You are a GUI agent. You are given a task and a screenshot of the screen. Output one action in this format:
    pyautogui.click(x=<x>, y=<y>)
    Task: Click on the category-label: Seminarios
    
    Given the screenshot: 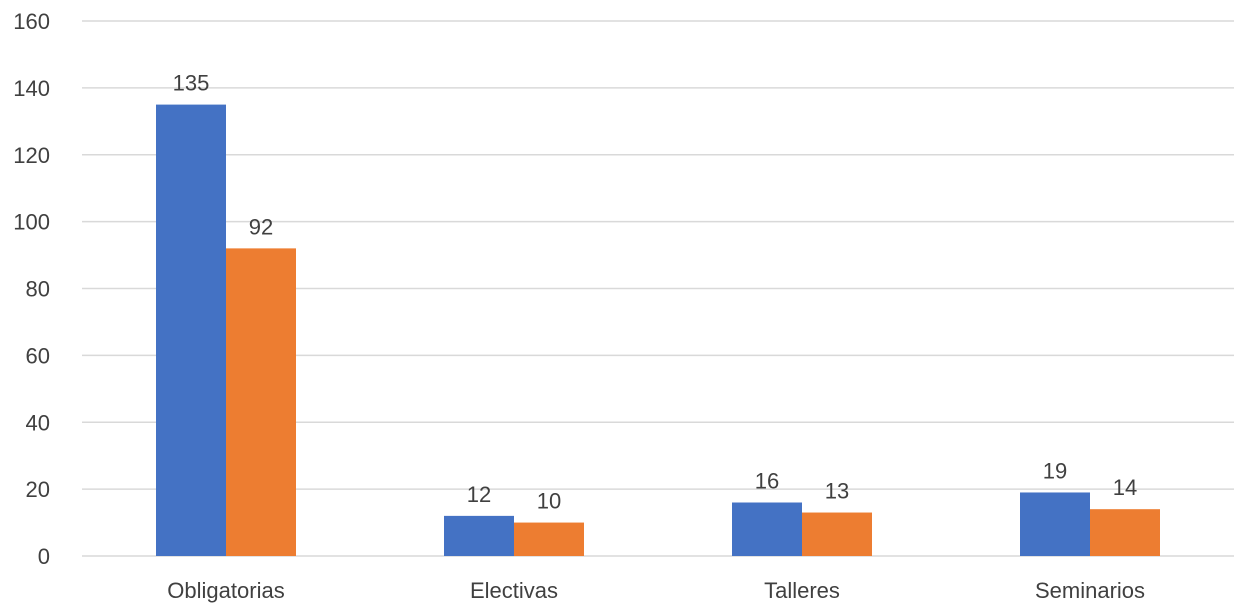 What is the action you would take?
    pyautogui.click(x=1090, y=590)
    